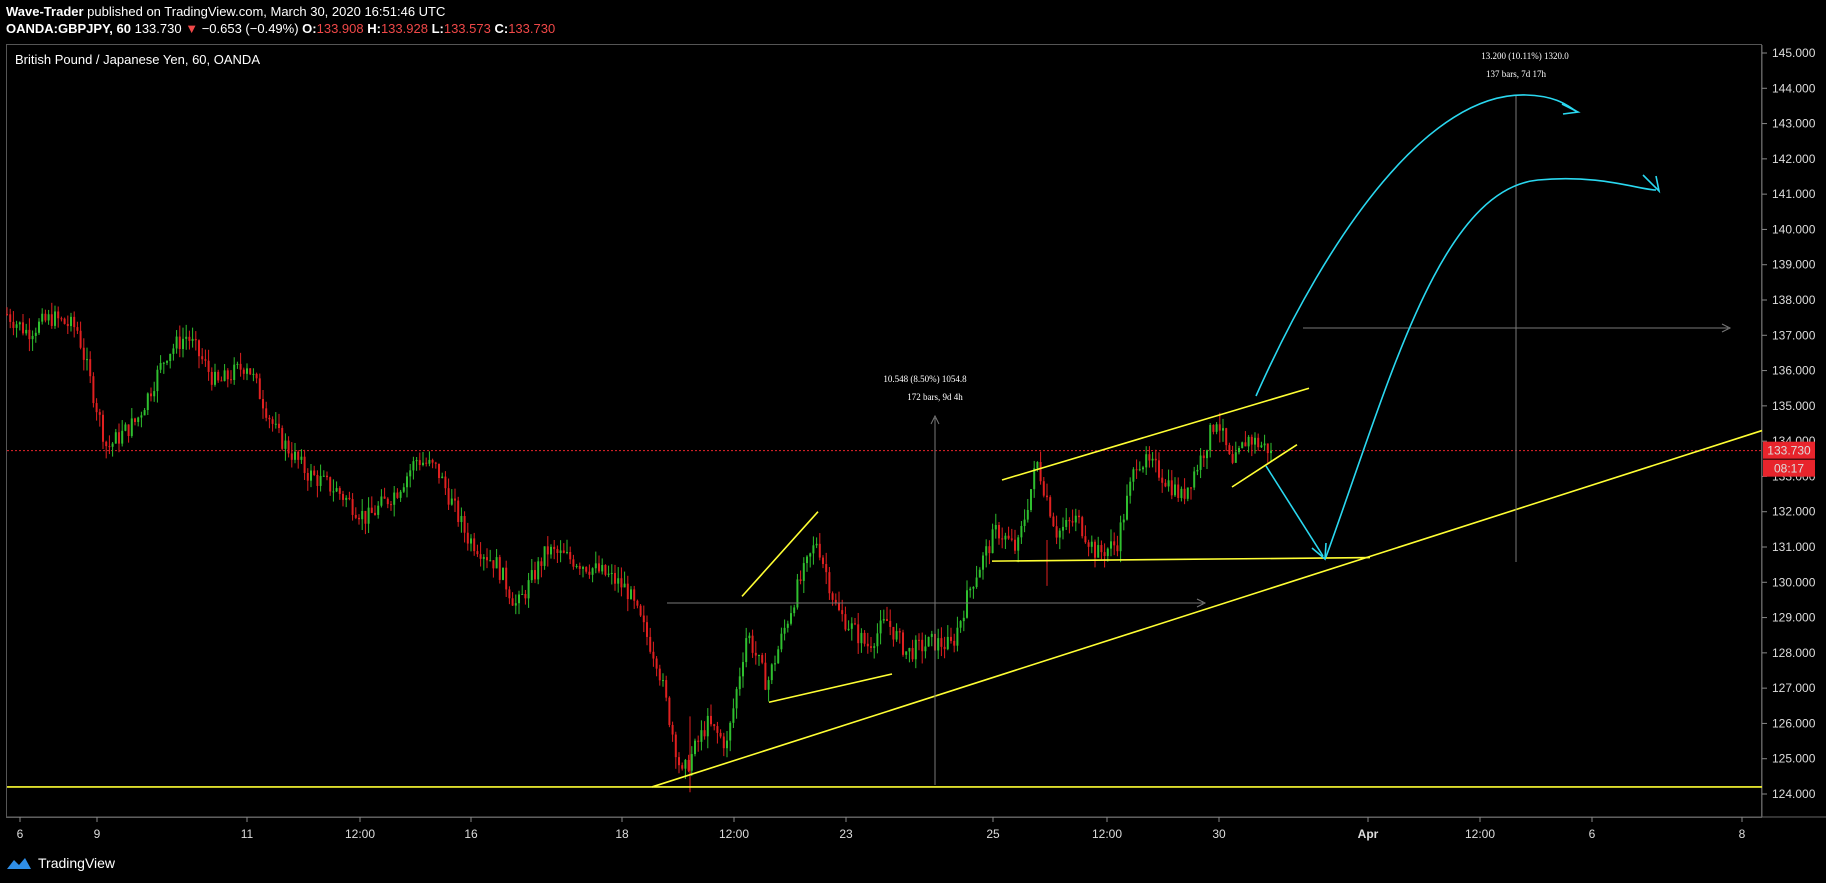 Image resolution: width=1826 pixels, height=883 pixels. What do you see at coordinates (1789, 451) in the screenshot?
I see `last-price-label: 133.730` at bounding box center [1789, 451].